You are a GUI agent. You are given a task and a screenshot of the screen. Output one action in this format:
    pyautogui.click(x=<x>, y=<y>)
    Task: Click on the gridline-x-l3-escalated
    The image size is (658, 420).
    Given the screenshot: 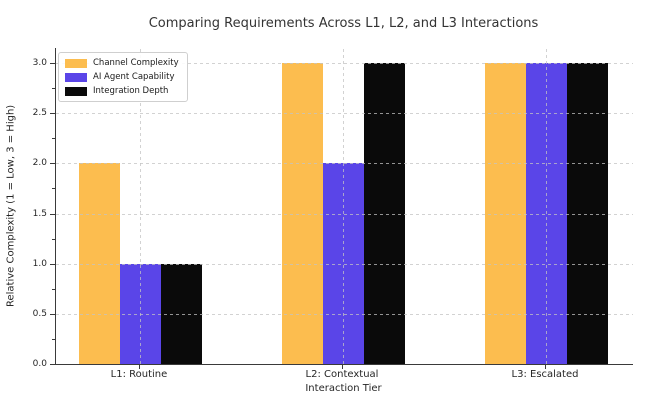 What is the action you would take?
    pyautogui.click(x=546, y=206)
    